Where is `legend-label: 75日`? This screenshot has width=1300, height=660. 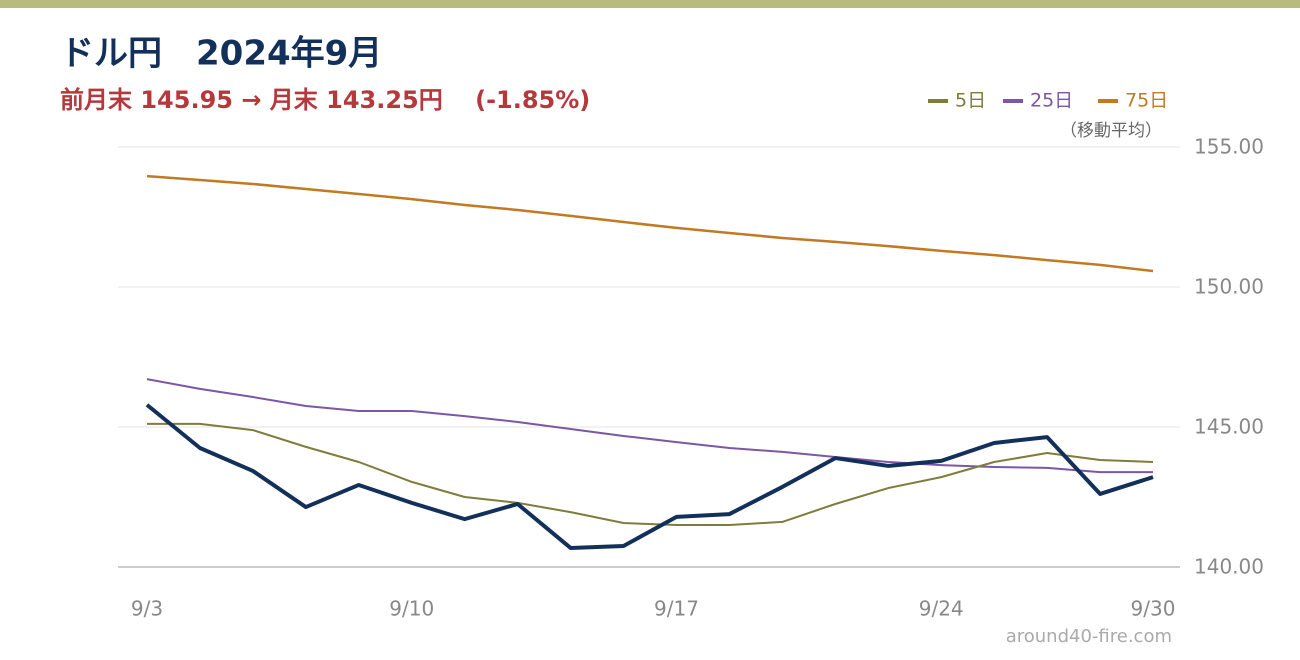
legend-label: 75日 is located at coordinates (1146, 101).